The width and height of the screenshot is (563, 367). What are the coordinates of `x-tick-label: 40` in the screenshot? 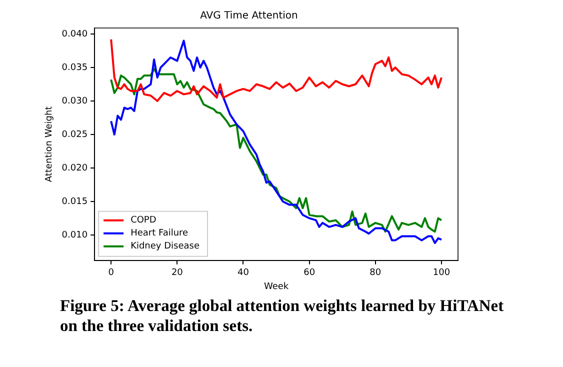 It's located at (244, 273).